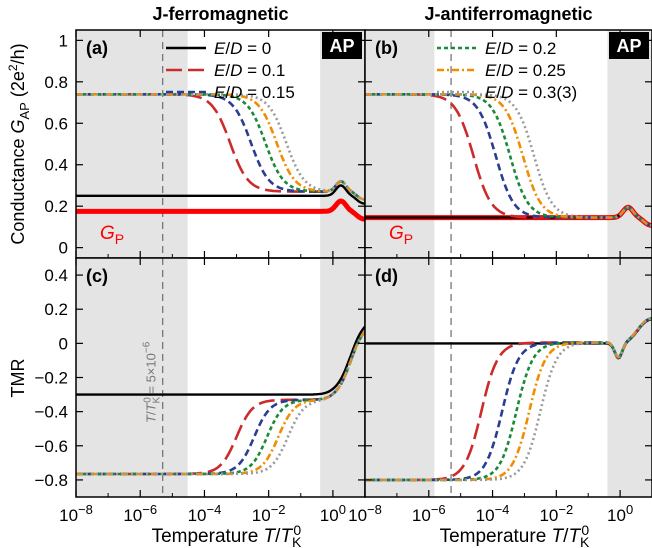  I want to click on legend-label: E/D = 0.3(3), so click(531, 92).